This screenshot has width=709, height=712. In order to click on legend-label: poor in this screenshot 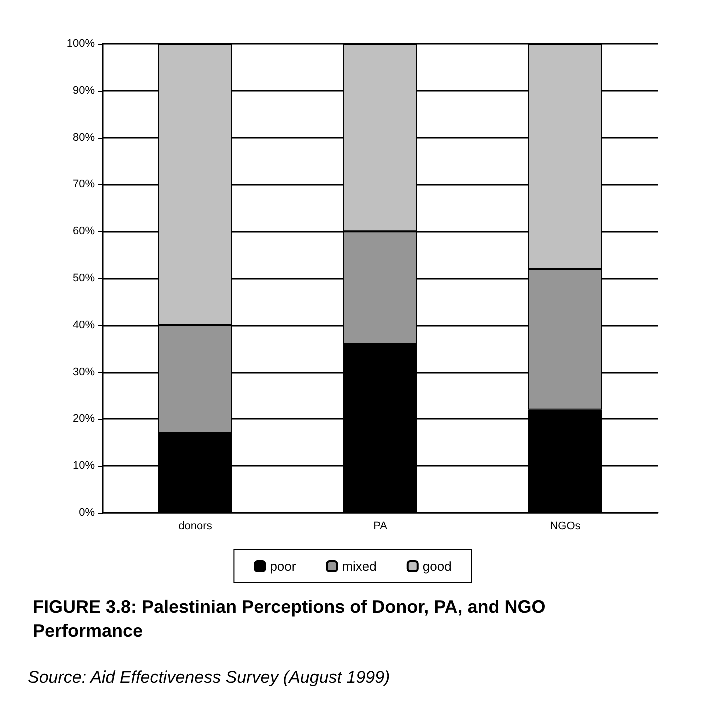, I will do `click(283, 566)`.